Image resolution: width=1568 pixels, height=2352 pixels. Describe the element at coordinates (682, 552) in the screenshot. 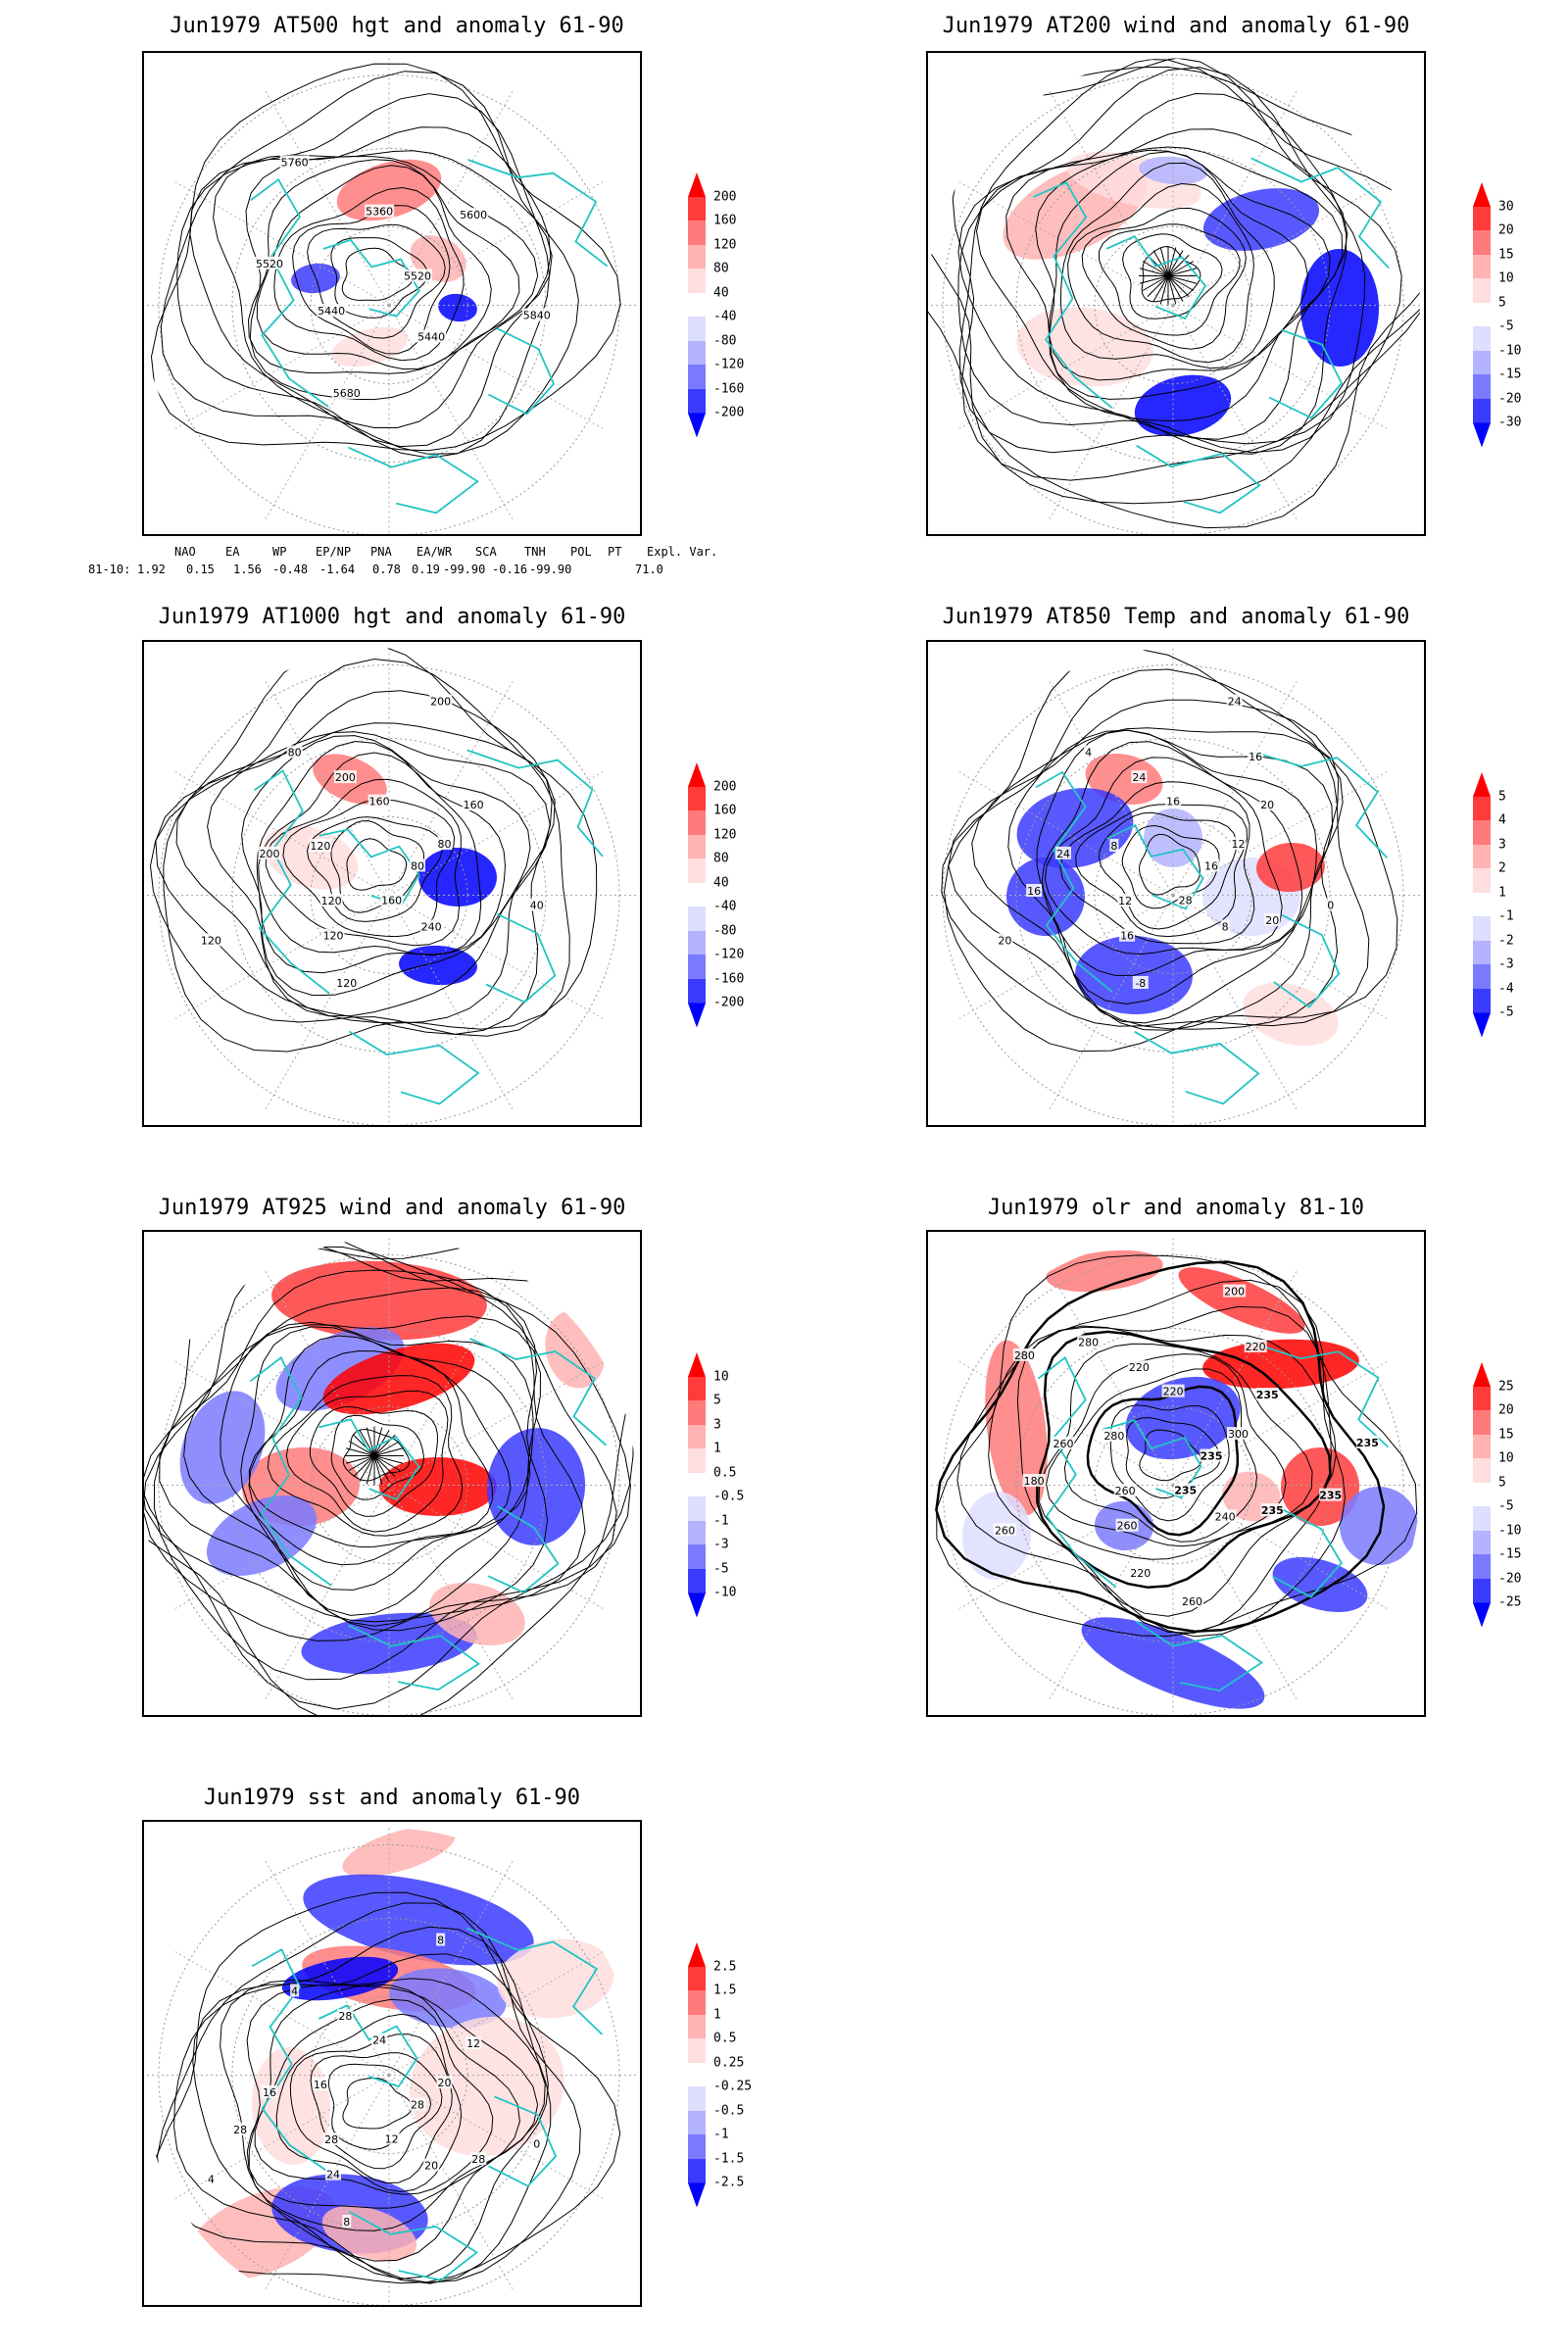

I see `header-expl-var: Expl. Var.` at that location.